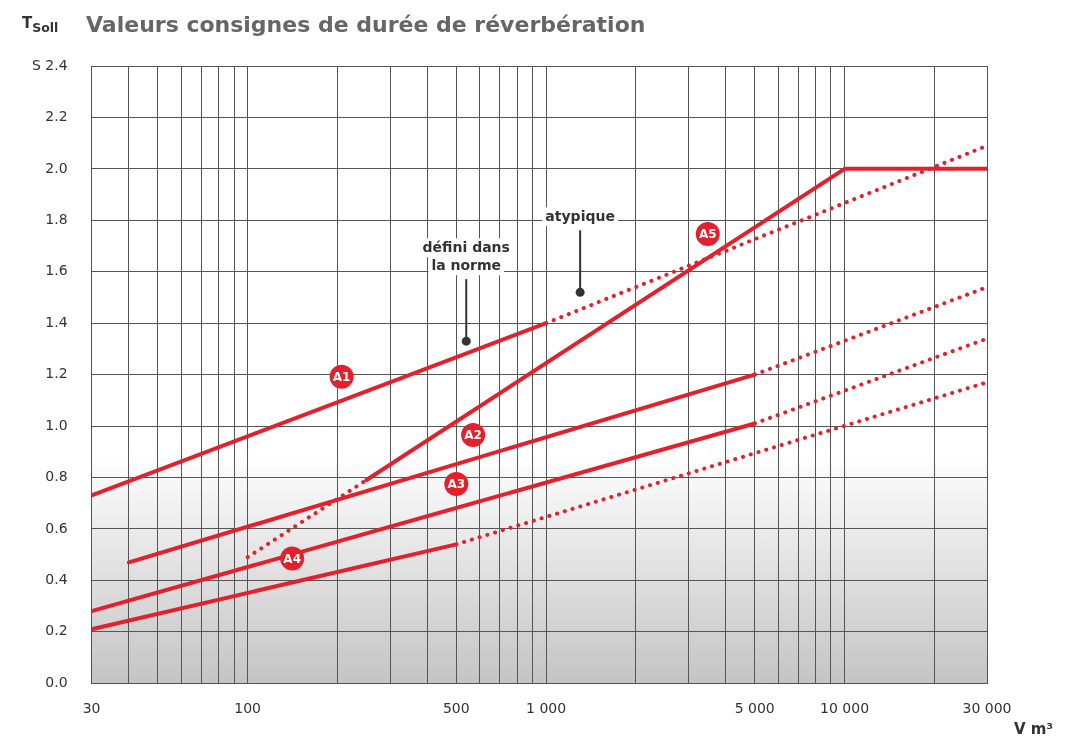  Describe the element at coordinates (56, 116) in the screenshot. I see `y-tick-label: 2.2` at that location.